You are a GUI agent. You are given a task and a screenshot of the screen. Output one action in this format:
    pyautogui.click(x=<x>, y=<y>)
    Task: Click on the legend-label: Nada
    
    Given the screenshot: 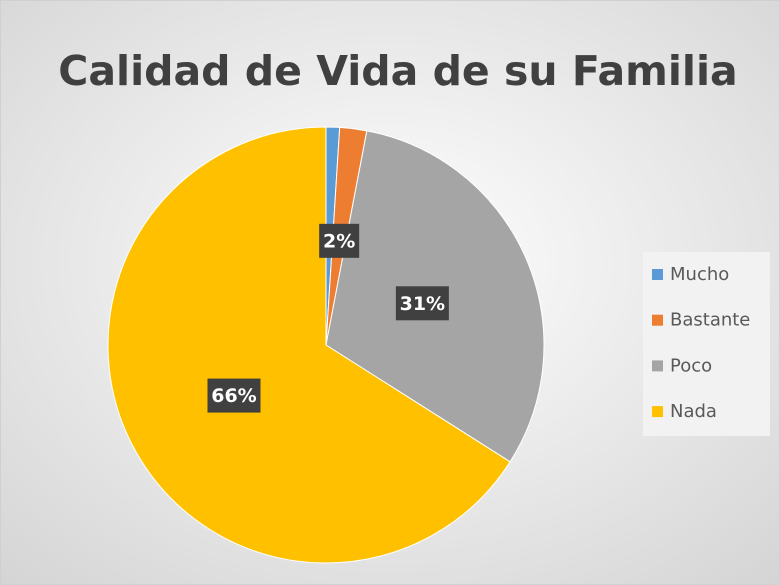 What is the action you would take?
    pyautogui.click(x=693, y=411)
    